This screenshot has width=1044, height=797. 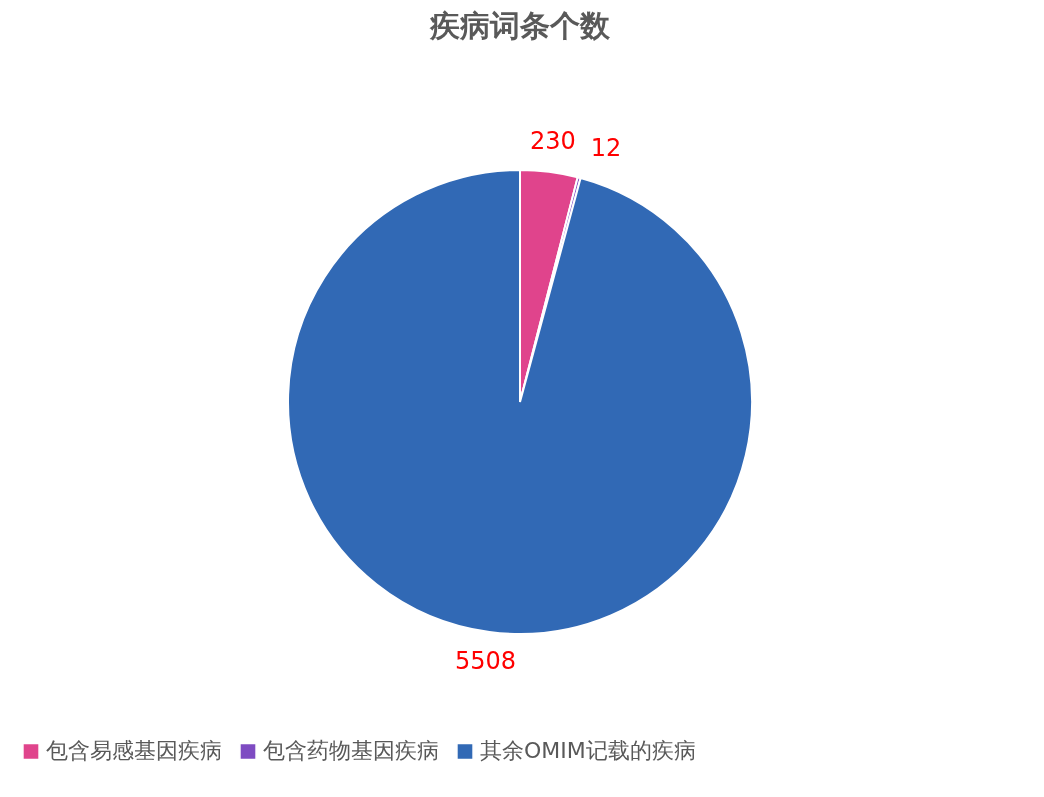 I want to click on legend-label: 包含药物基因疾病, so click(x=351, y=751).